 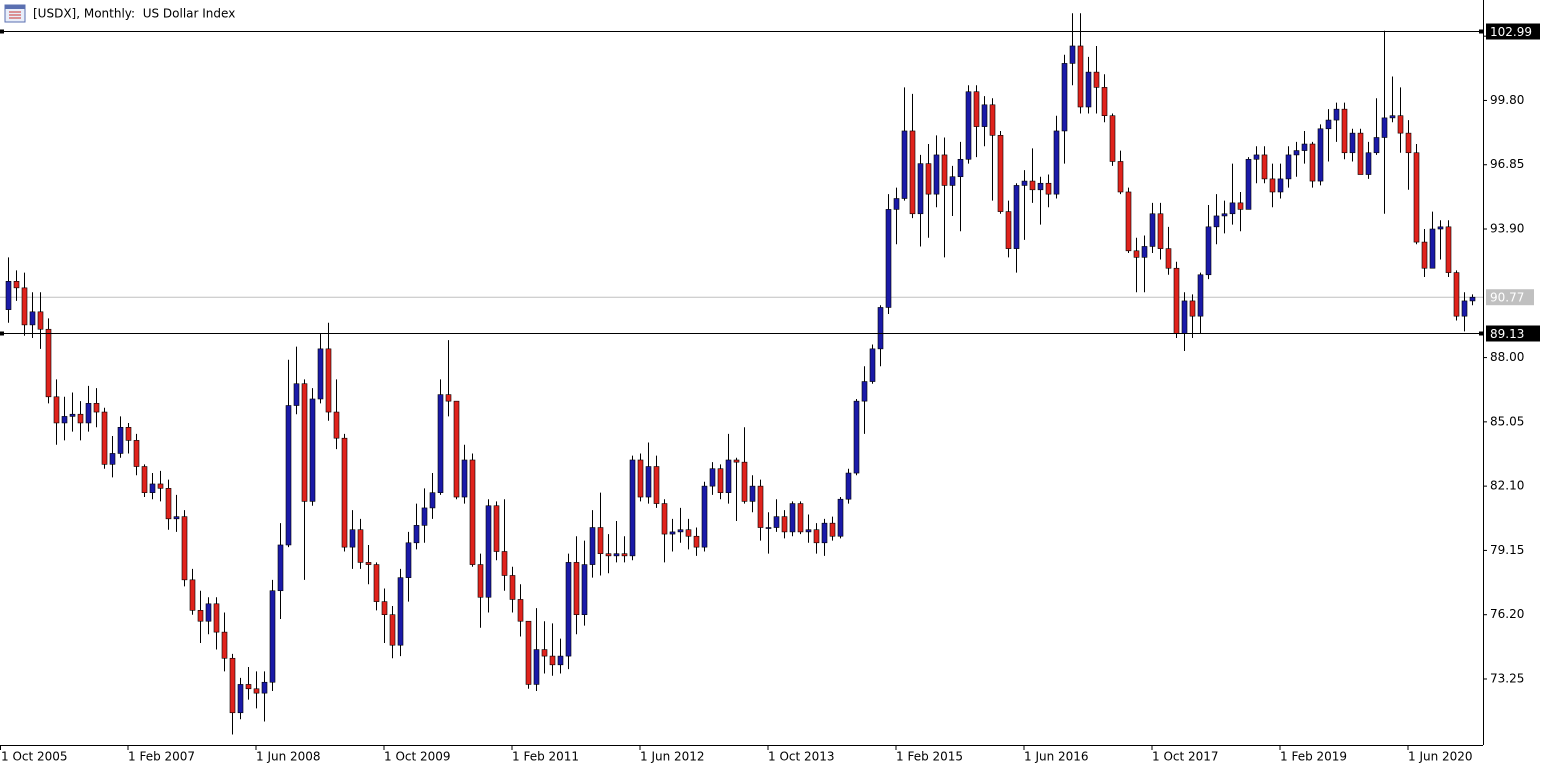 What do you see at coordinates (1507, 421) in the screenshot?
I see `y-tick-label: 85.05` at bounding box center [1507, 421].